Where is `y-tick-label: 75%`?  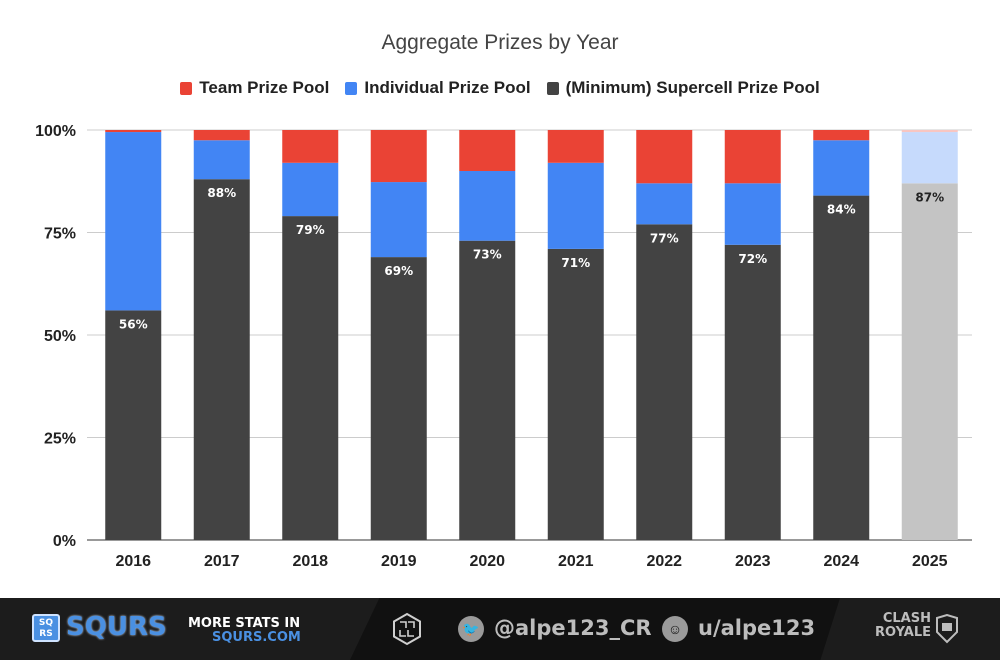 y-tick-label: 75% is located at coordinates (60, 234).